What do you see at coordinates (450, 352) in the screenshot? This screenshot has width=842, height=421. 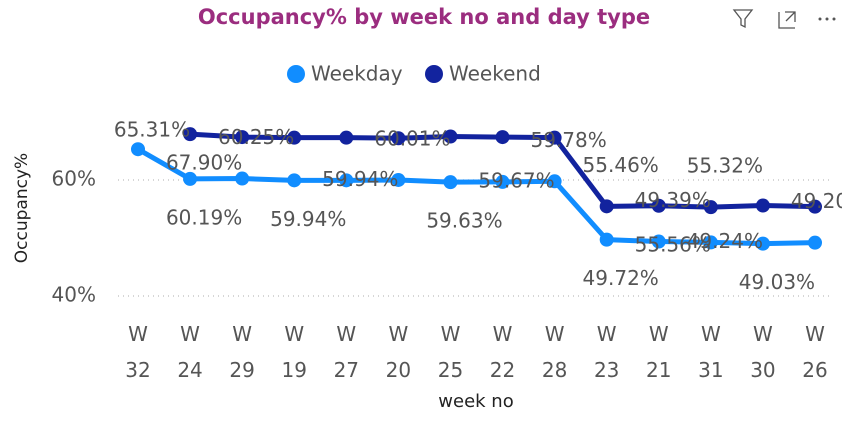 I see `x-tick-label: W 25` at bounding box center [450, 352].